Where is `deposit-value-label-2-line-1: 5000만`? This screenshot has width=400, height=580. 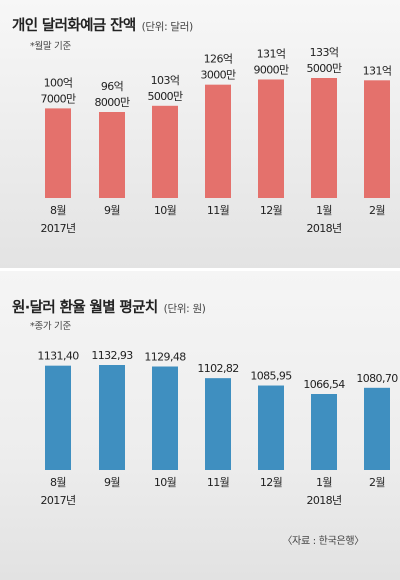
deposit-value-label-2-line-1: 5000만 is located at coordinates (165, 96).